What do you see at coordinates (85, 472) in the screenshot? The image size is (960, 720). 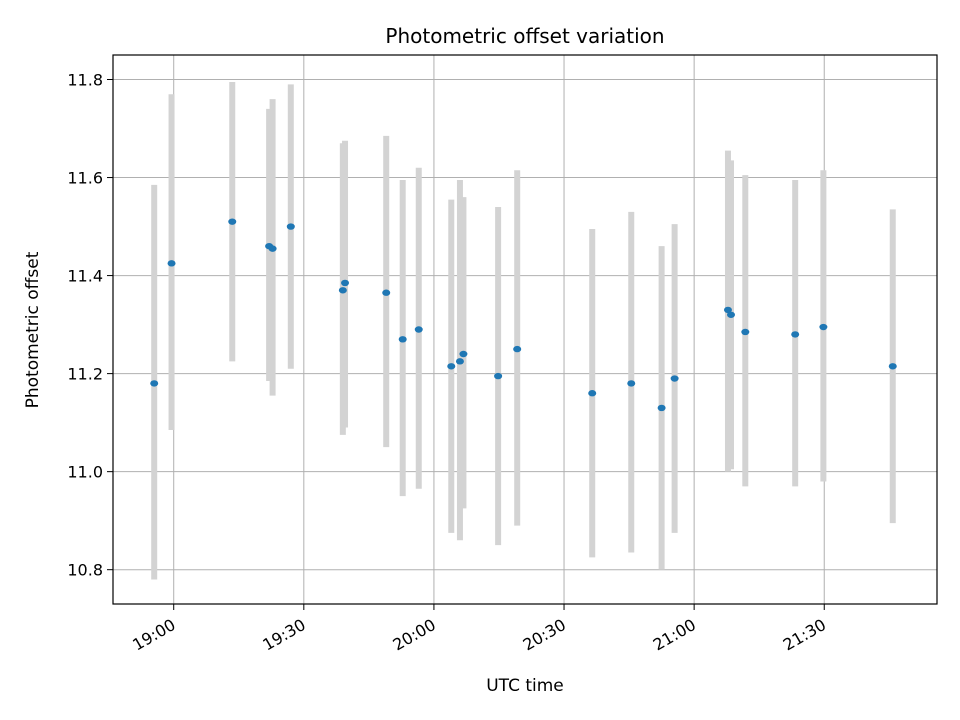 I see `y-tick-label: 11.0` at bounding box center [85, 472].